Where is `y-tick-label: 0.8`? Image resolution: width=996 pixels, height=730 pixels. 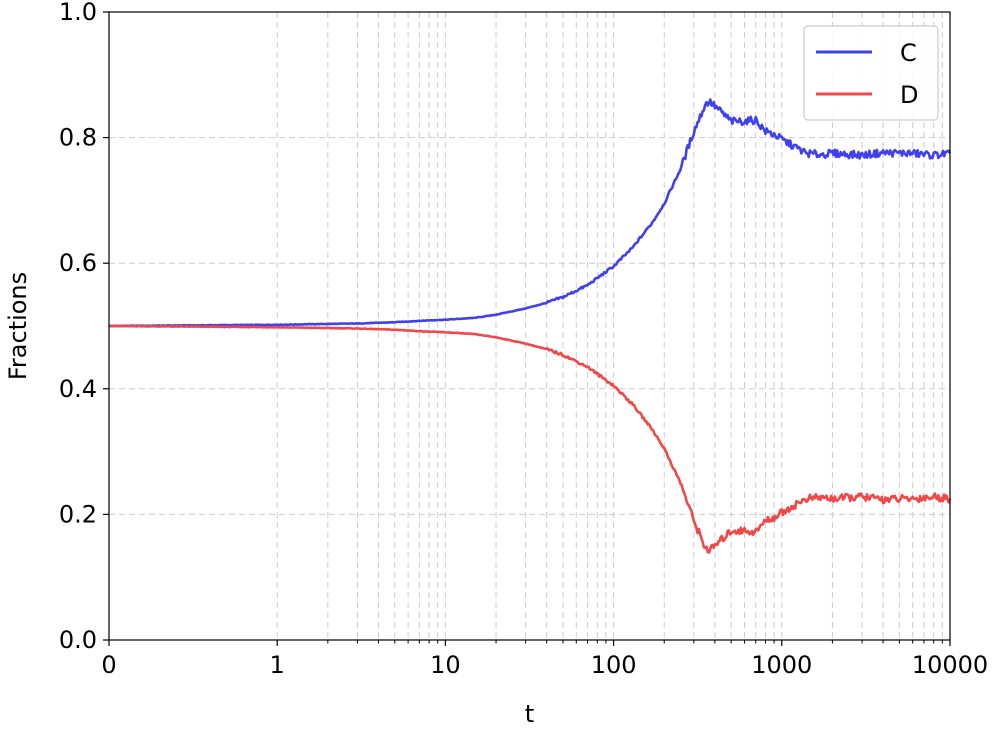 y-tick-label: 0.8 is located at coordinates (78, 138).